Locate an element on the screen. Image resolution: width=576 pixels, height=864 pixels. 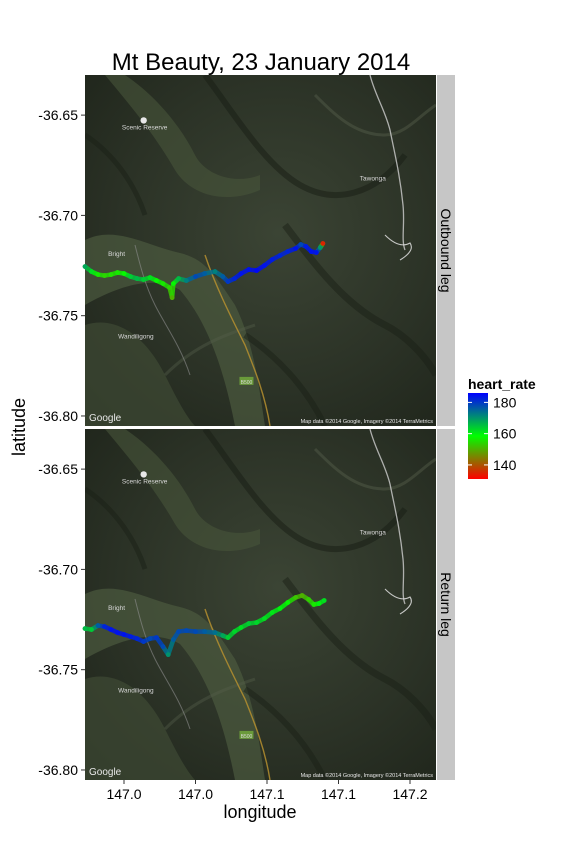
track-segment is located at coordinates (170, 647).